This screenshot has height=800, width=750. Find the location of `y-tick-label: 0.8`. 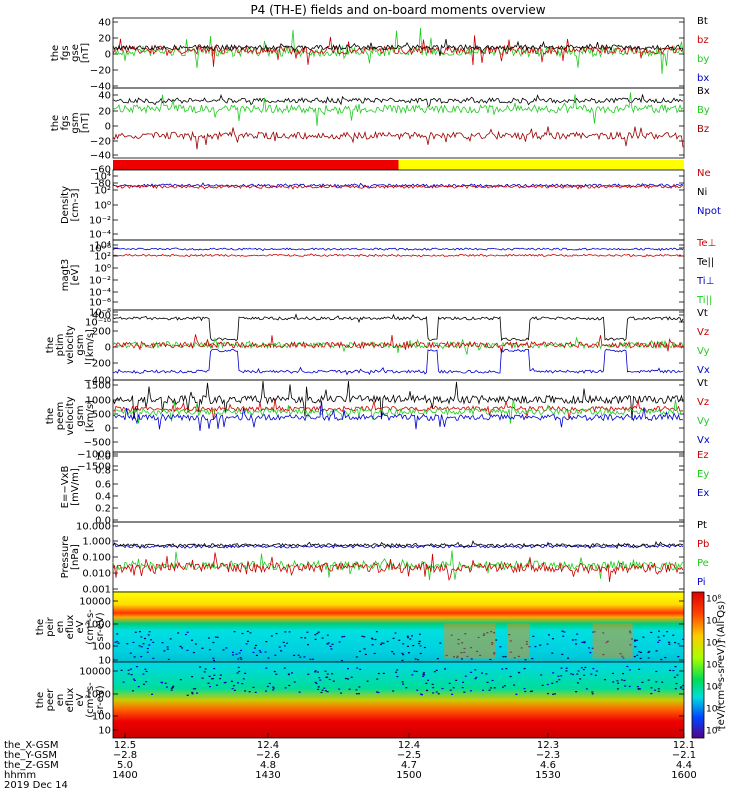

y-tick-label: 0.8 is located at coordinates (103, 471).